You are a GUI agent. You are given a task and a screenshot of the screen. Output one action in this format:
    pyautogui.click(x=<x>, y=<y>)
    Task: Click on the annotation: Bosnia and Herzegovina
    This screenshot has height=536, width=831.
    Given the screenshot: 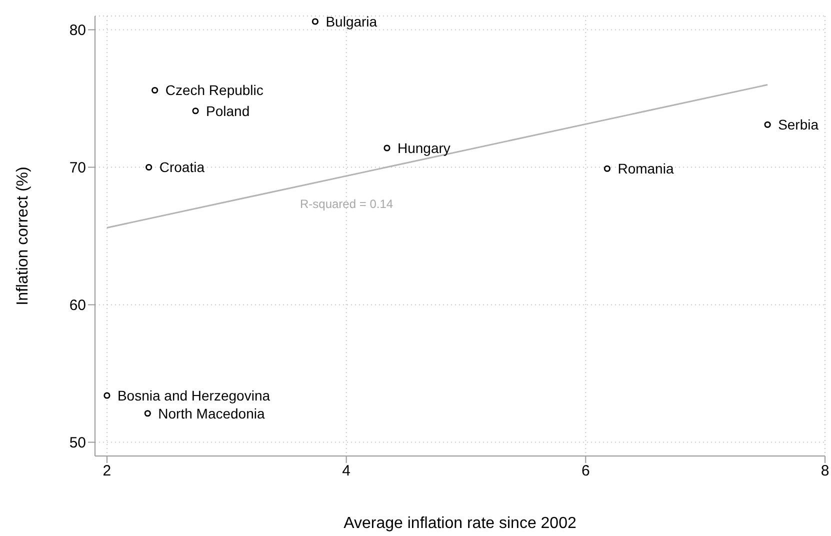 What is the action you would take?
    pyautogui.click(x=193, y=395)
    